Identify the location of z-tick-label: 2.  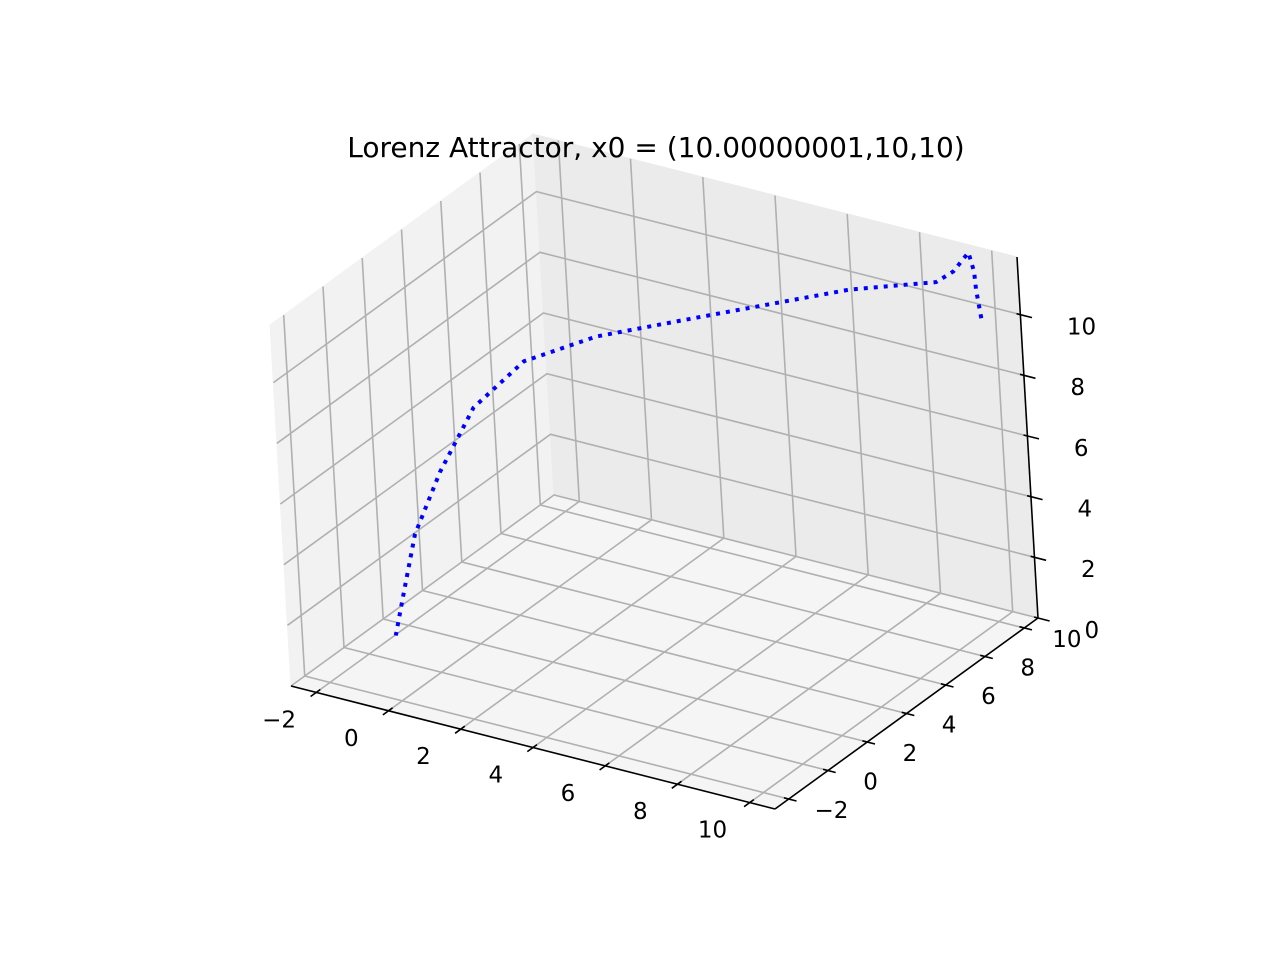
(1088, 570).